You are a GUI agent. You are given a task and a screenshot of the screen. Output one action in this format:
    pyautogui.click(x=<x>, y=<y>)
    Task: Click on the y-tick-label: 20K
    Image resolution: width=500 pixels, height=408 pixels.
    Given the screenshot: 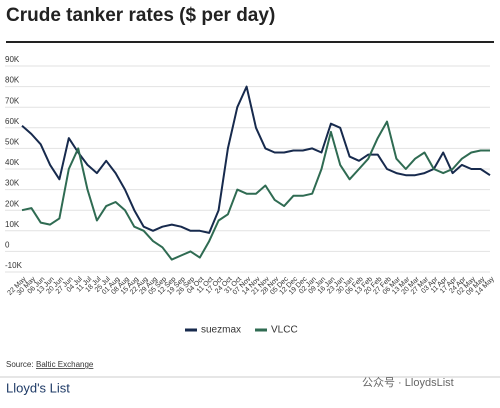 What is the action you would take?
    pyautogui.click(x=12, y=203)
    